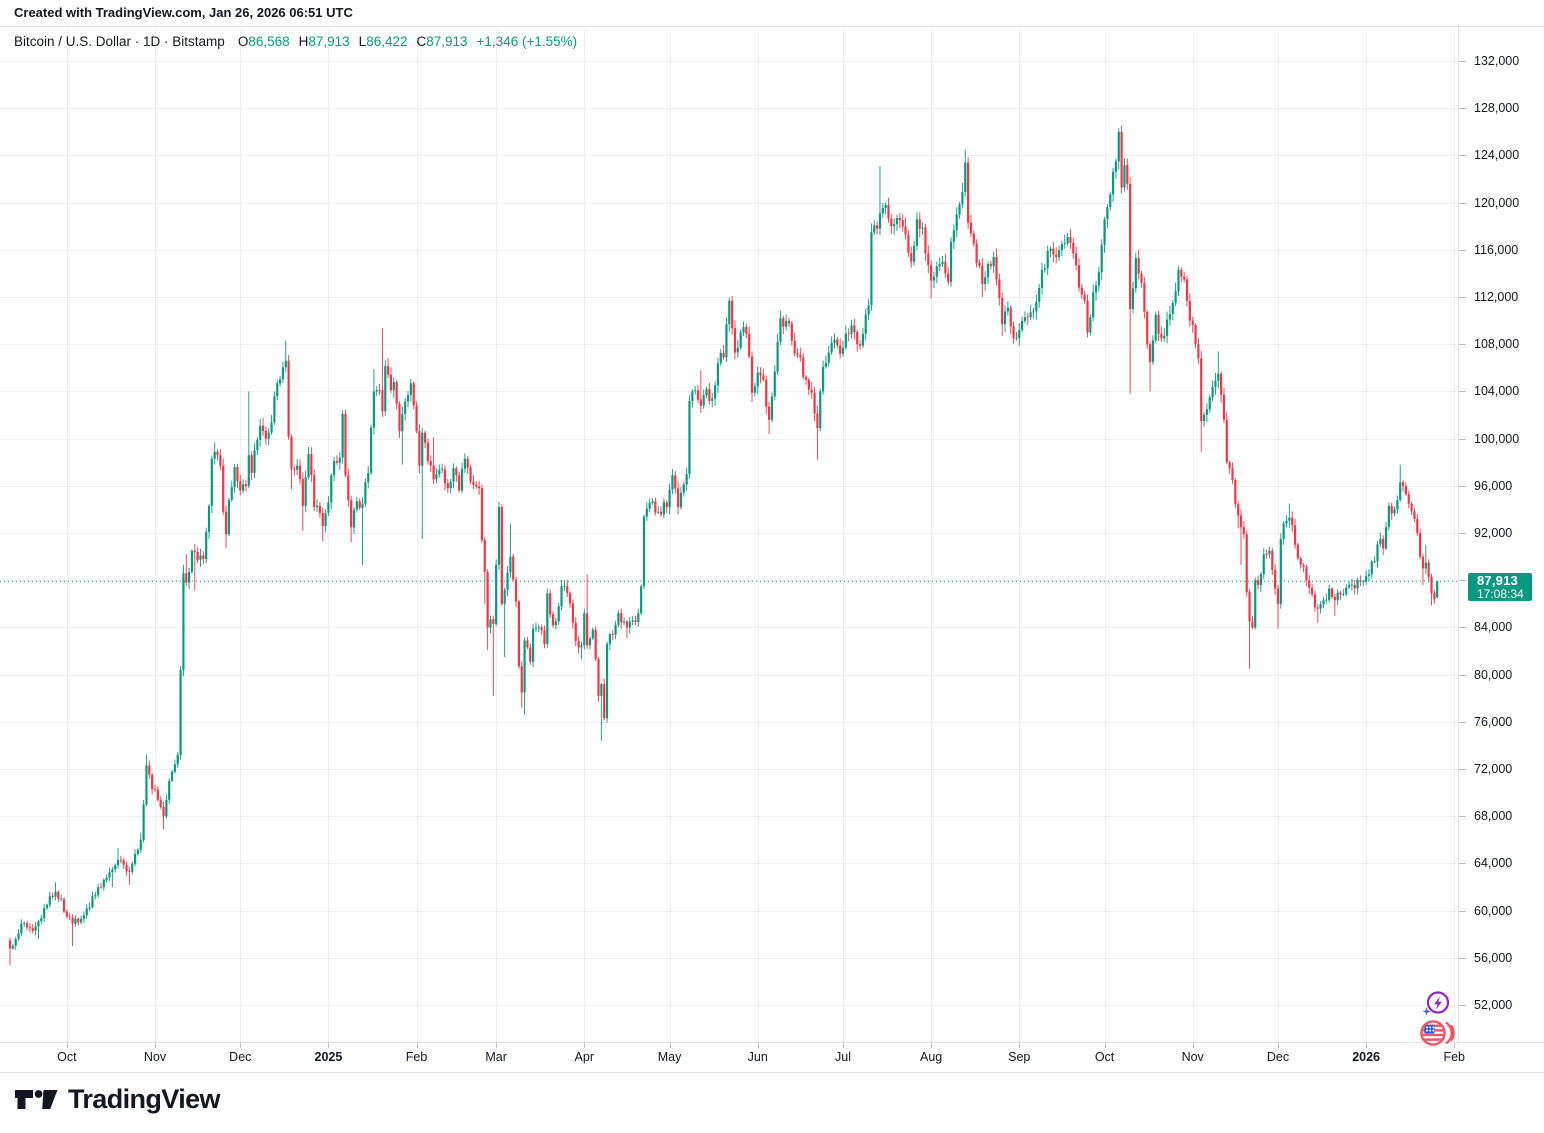 The height and width of the screenshot is (1133, 1544). I want to click on last-price-badge: 87,913 17:08:34, so click(1500, 587).